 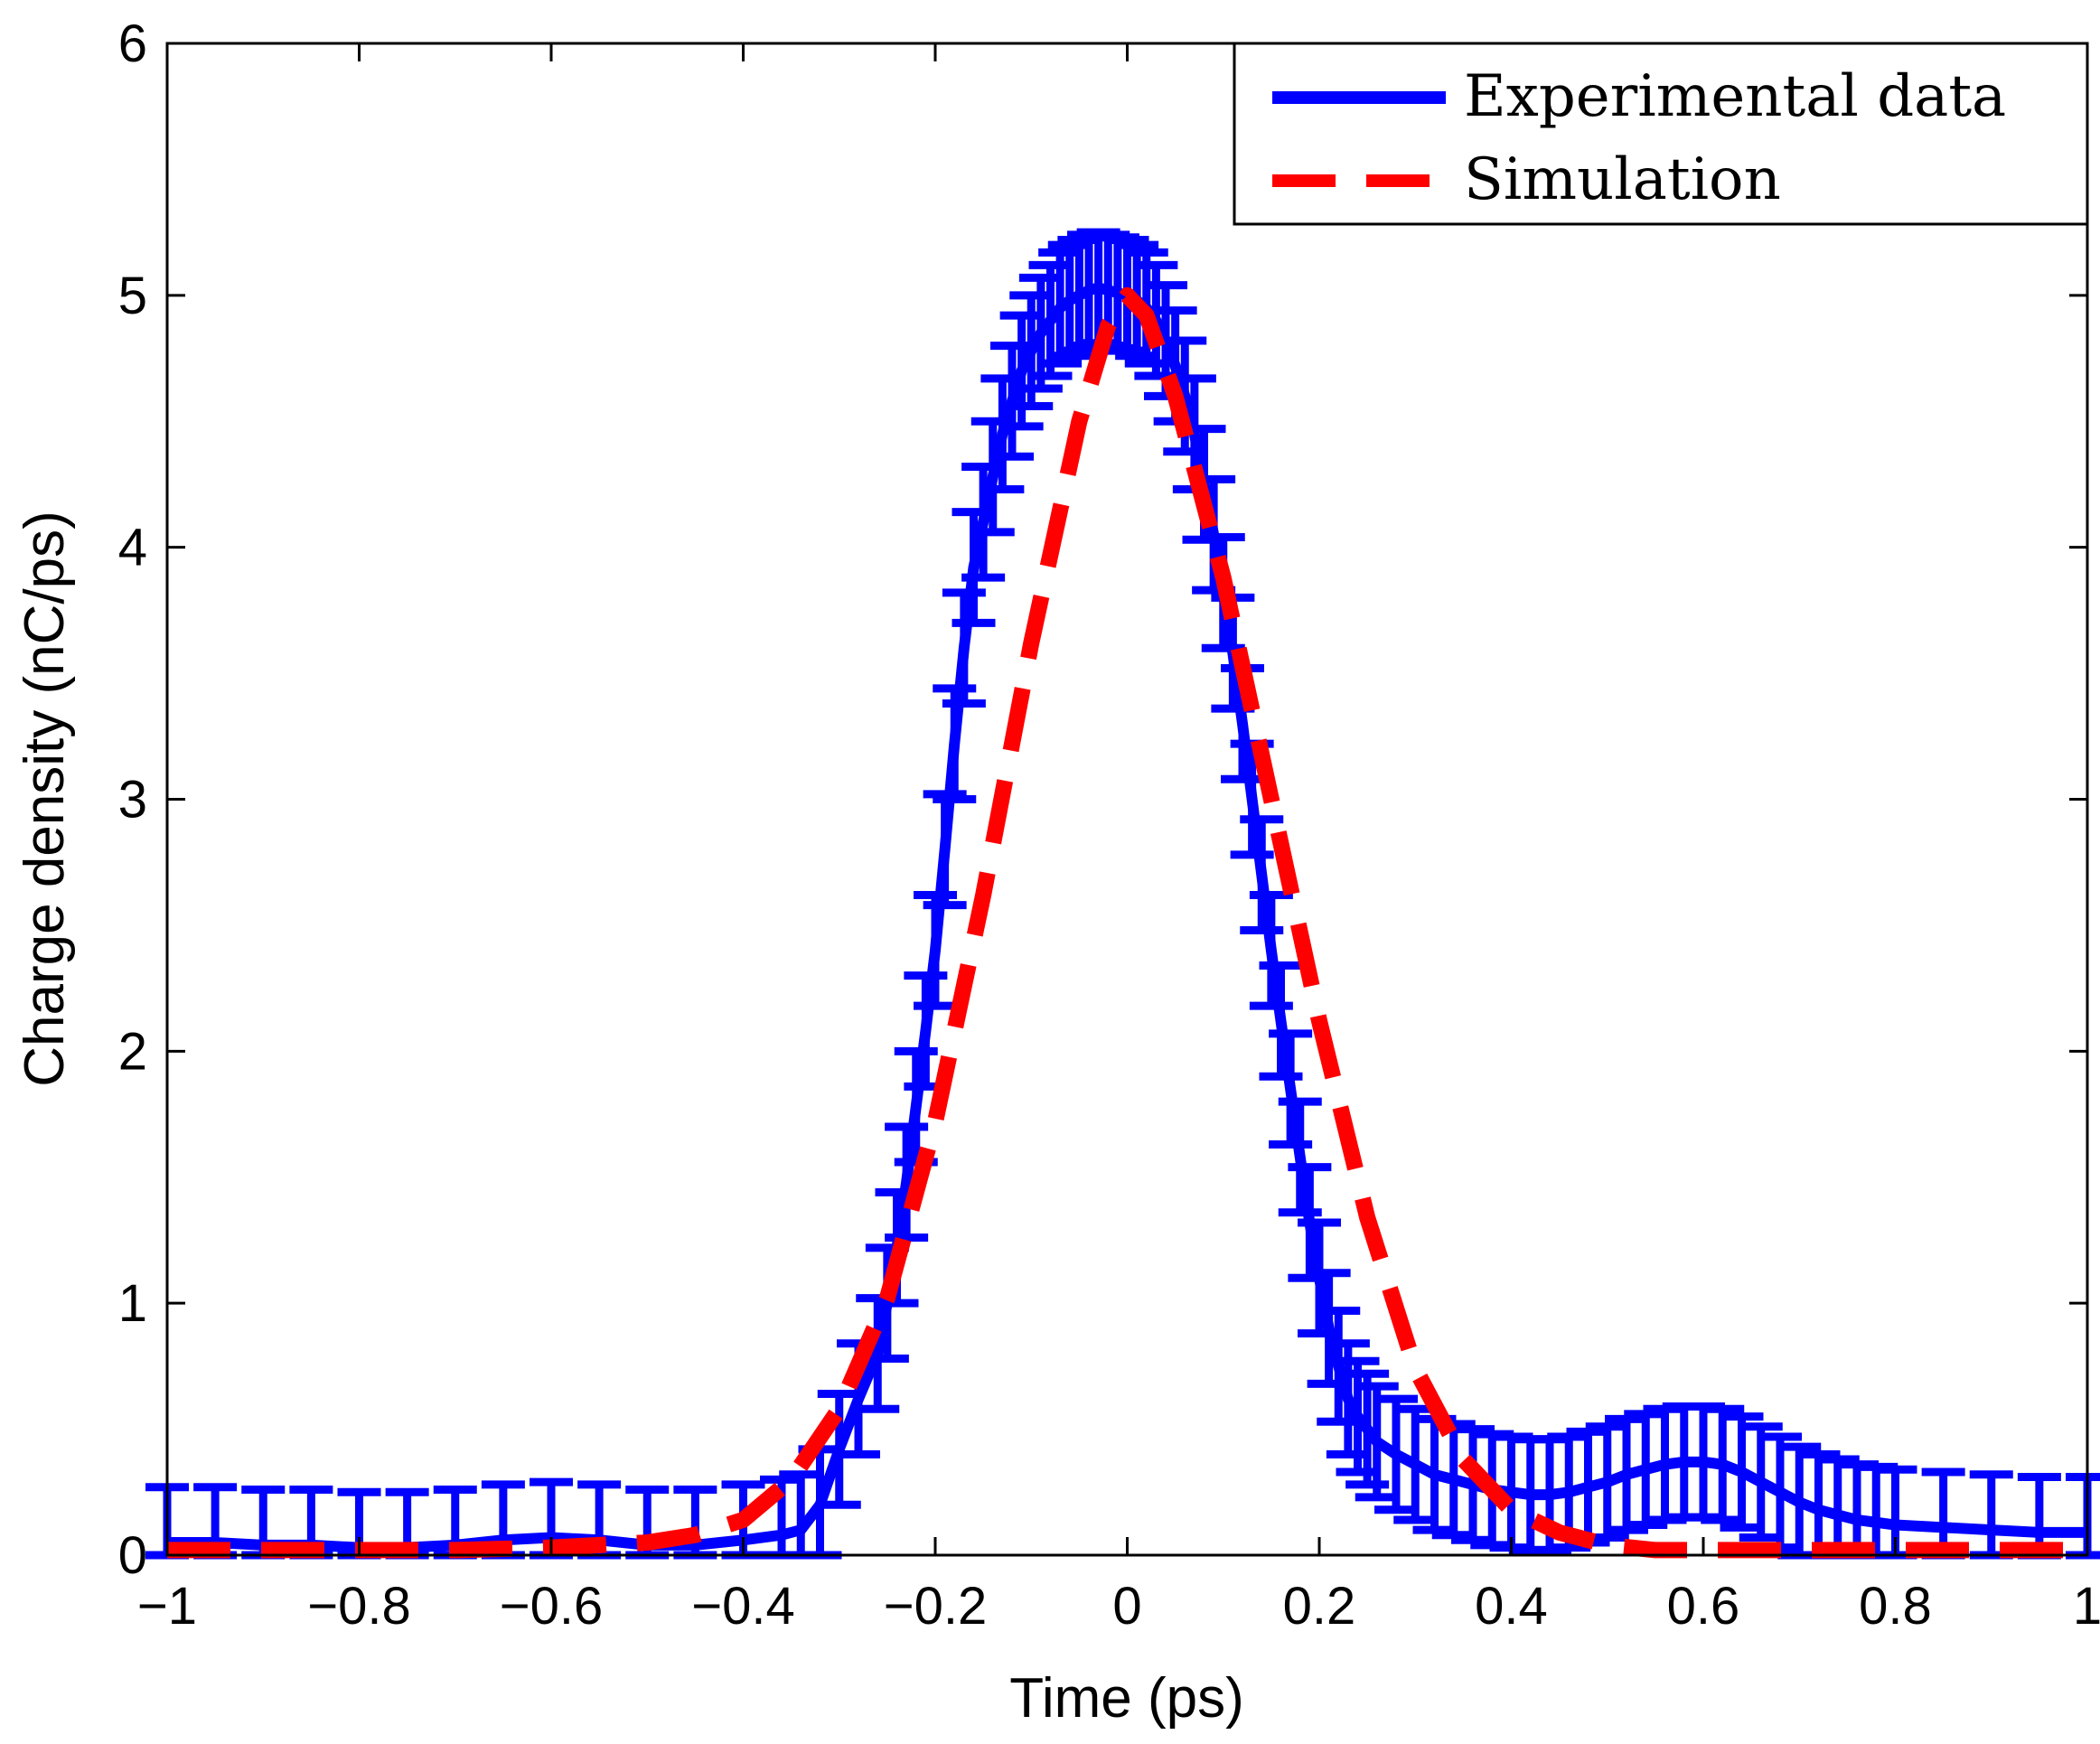 What do you see at coordinates (132, 296) in the screenshot?
I see `y-tick-label: 5` at bounding box center [132, 296].